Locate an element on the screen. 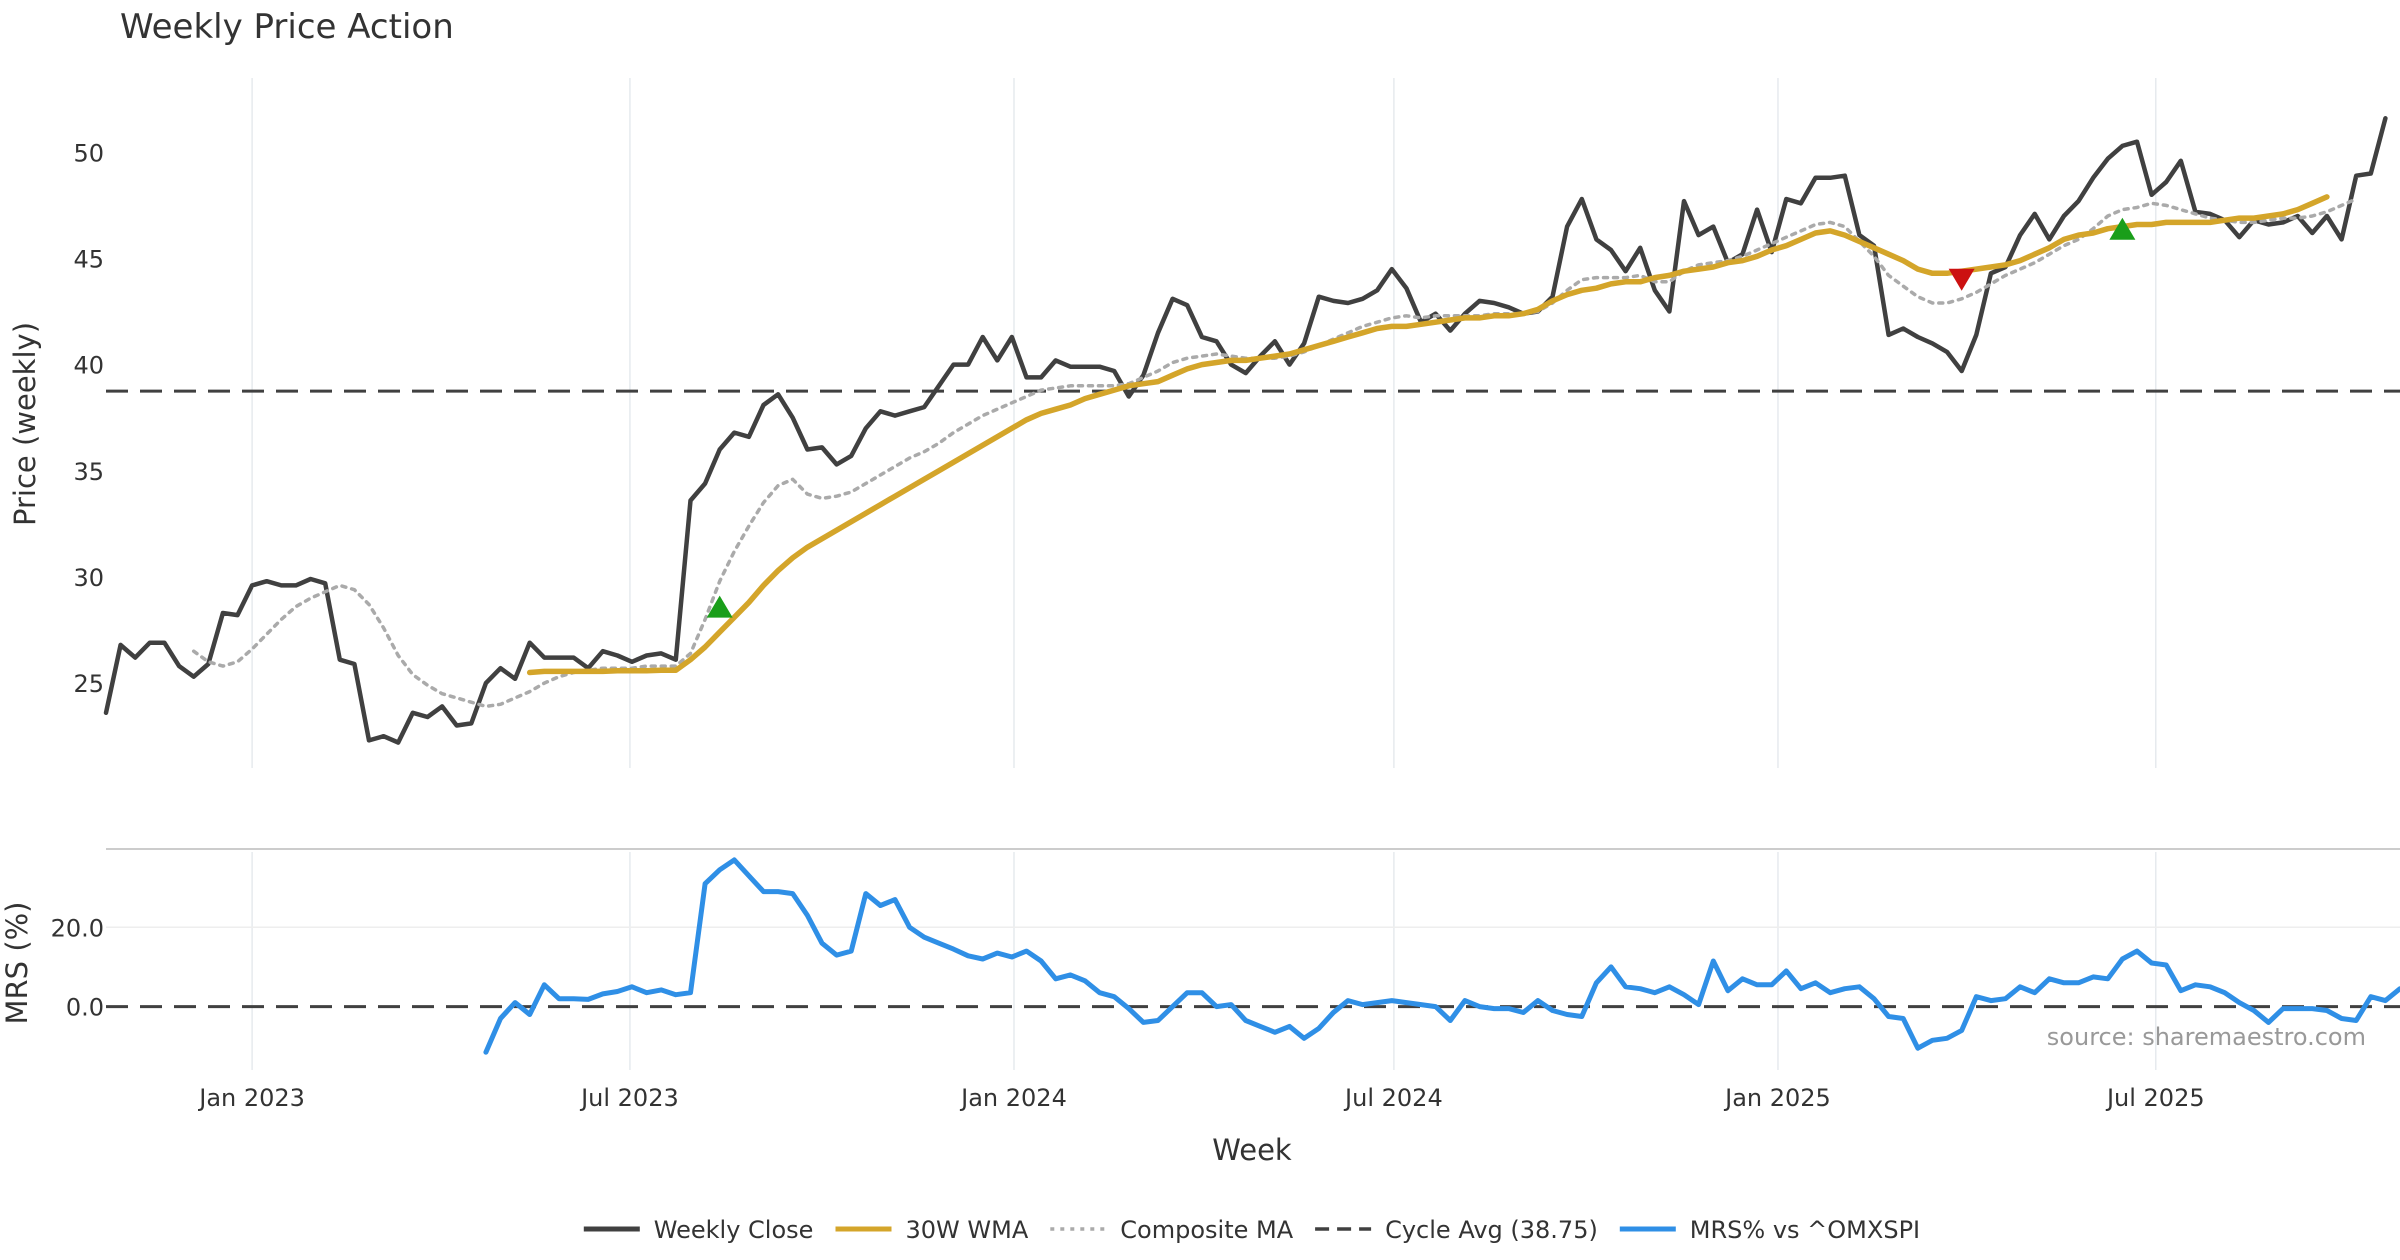 The width and height of the screenshot is (2400, 1260). price-y-tick-label: 45 is located at coordinates (88, 259).